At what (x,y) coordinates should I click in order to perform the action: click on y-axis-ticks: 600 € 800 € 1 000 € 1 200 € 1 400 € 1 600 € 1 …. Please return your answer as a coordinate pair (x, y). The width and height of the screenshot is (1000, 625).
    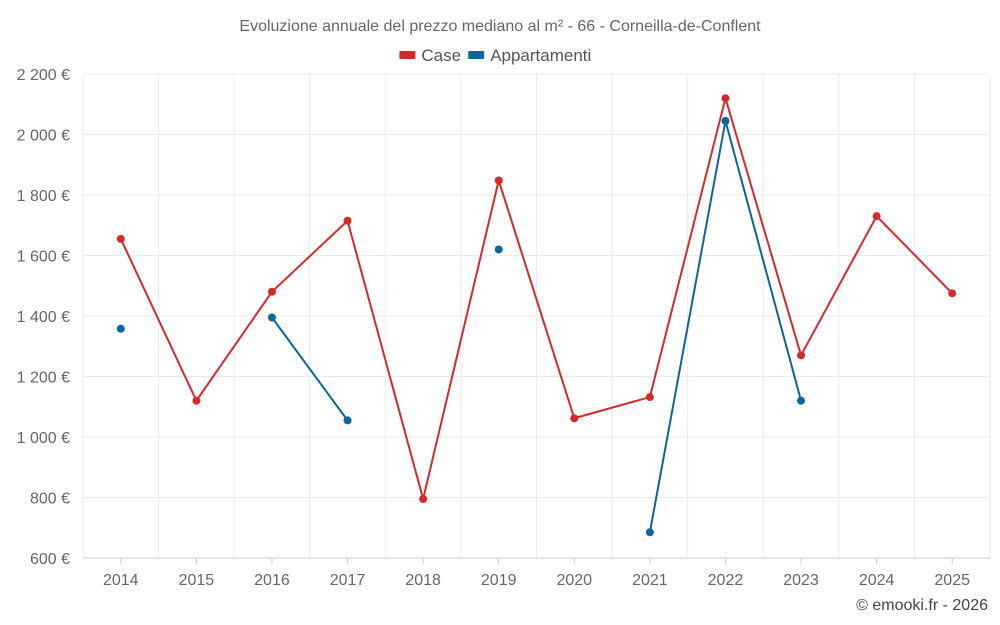
    Looking at the image, I should click on (43, 317).